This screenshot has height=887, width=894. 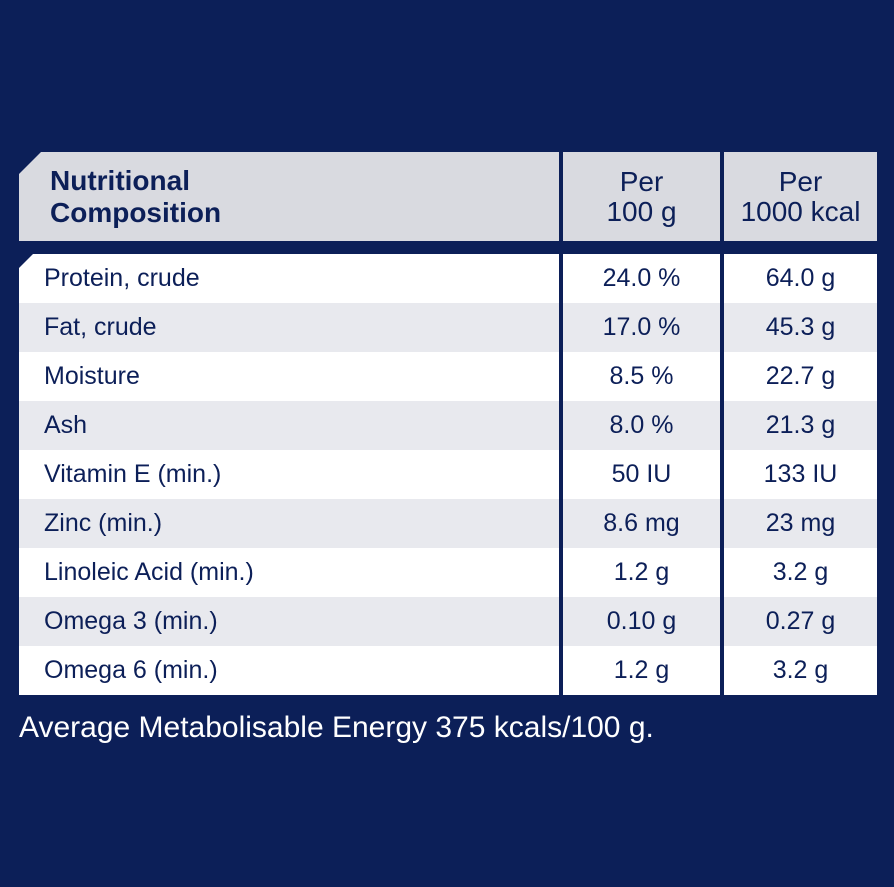 What do you see at coordinates (289, 474) in the screenshot?
I see `nutrient-name: Vitamin E (min.)` at bounding box center [289, 474].